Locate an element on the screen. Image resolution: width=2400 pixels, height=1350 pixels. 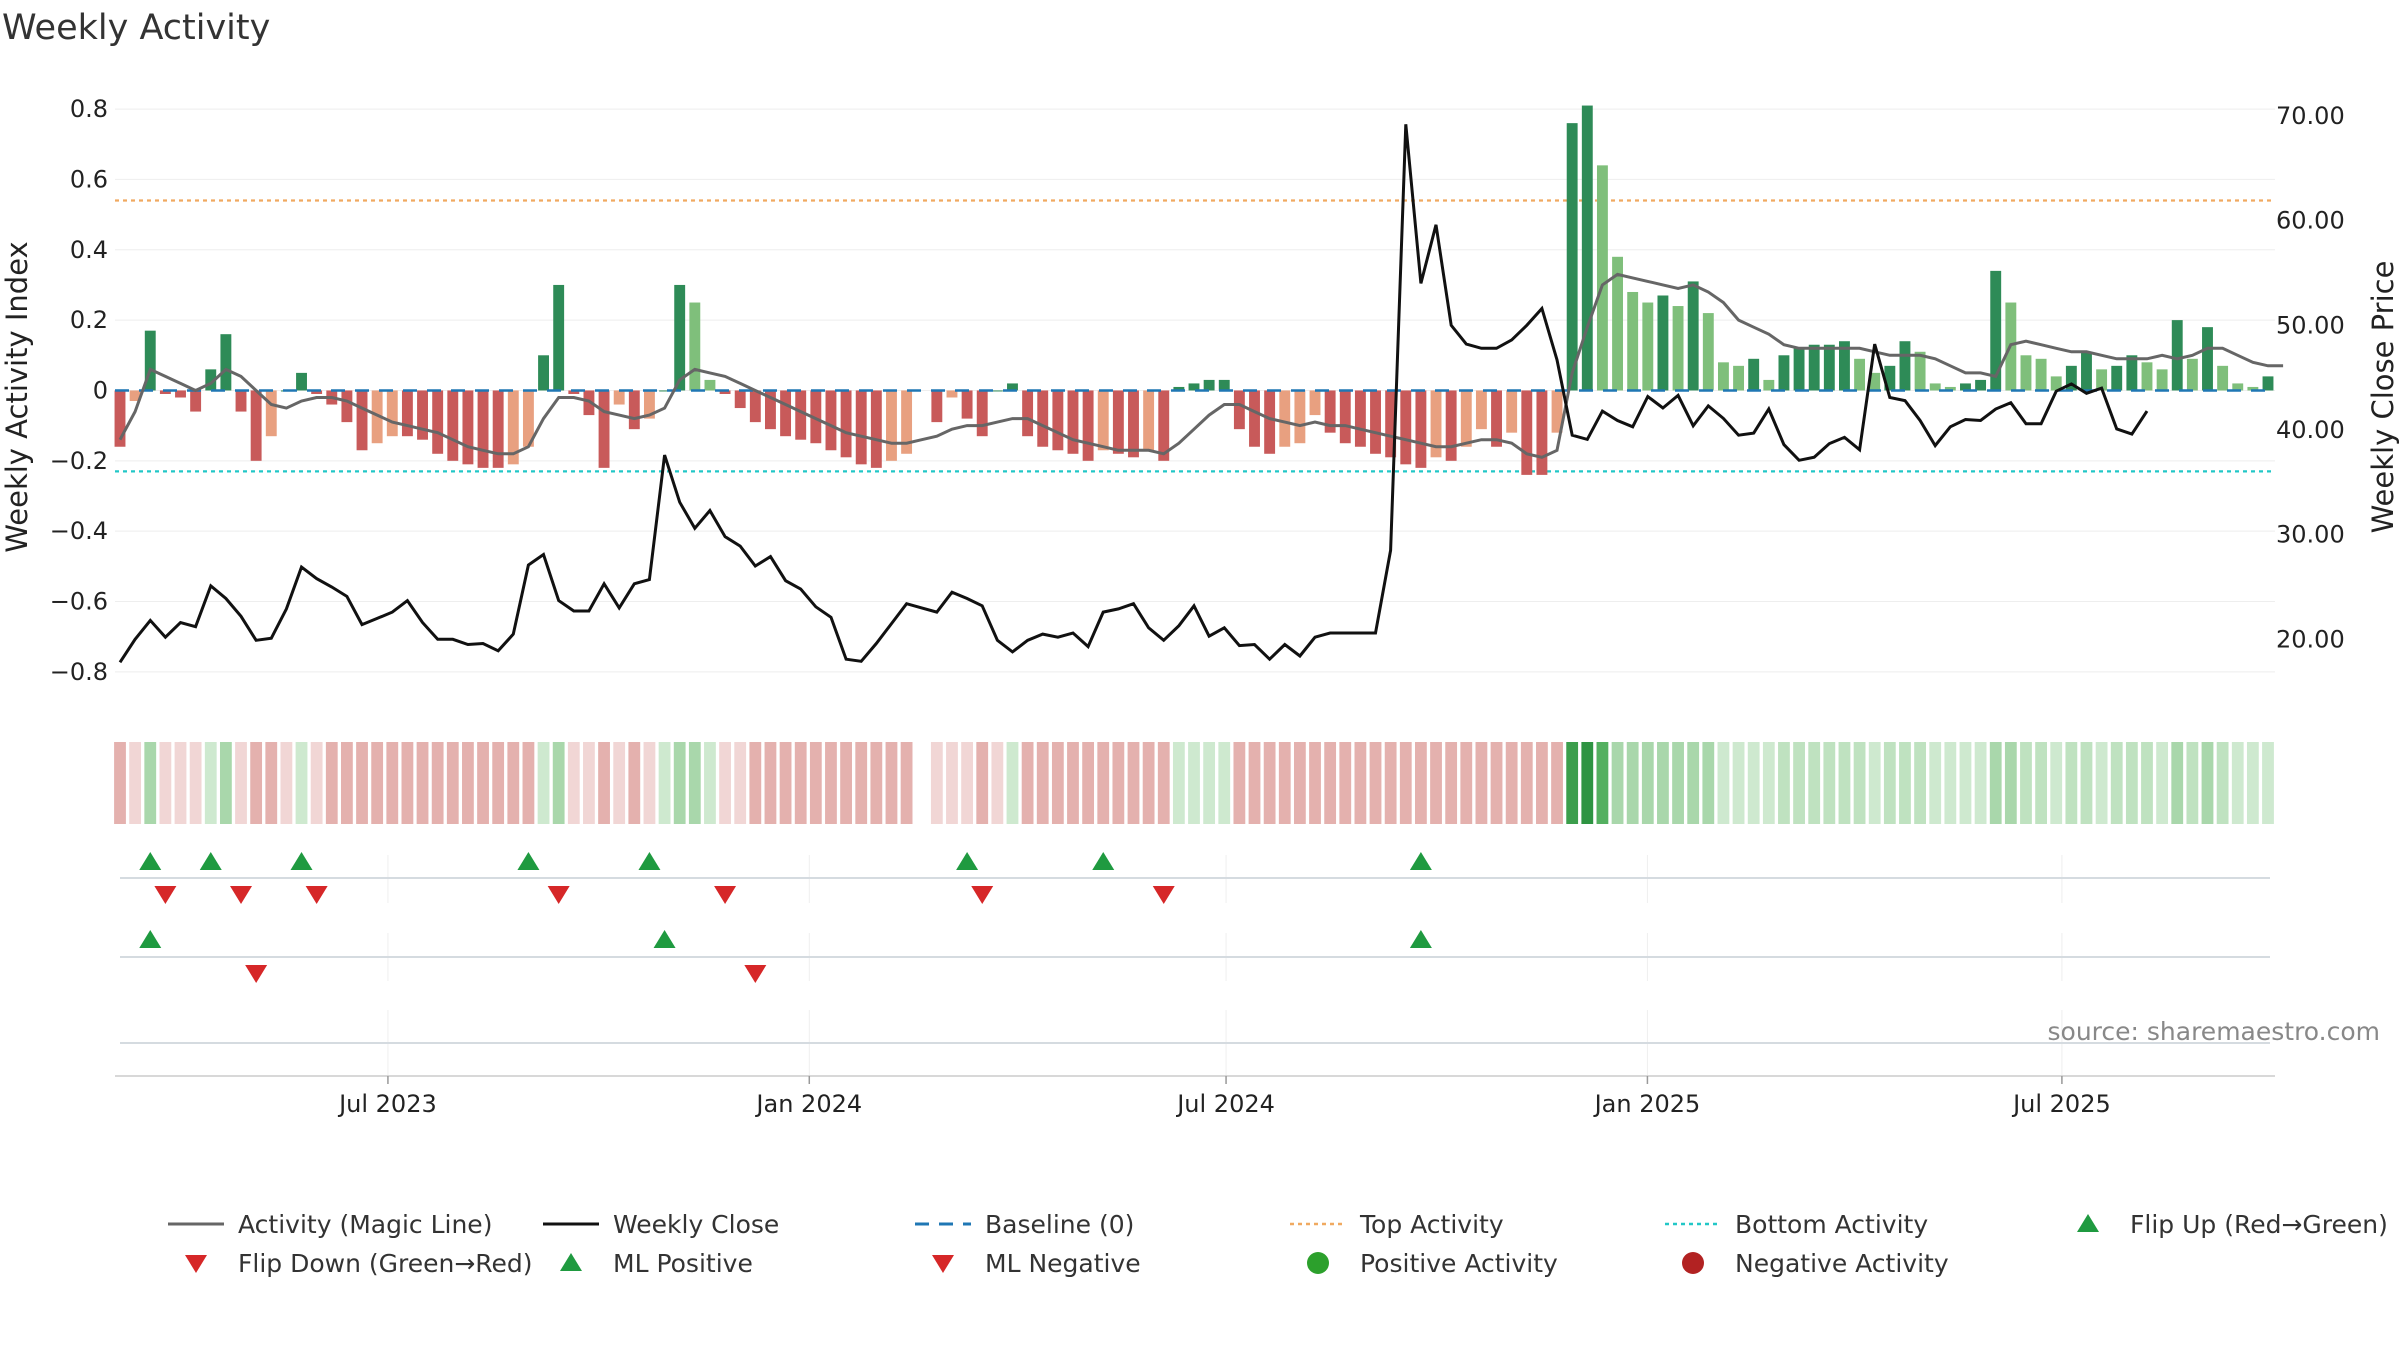
x-axis-ticks: Jul 2023 Jan 2024 Jul 2024 Jan 2025 Jul 2025 is located at coordinates (1224, 1097).